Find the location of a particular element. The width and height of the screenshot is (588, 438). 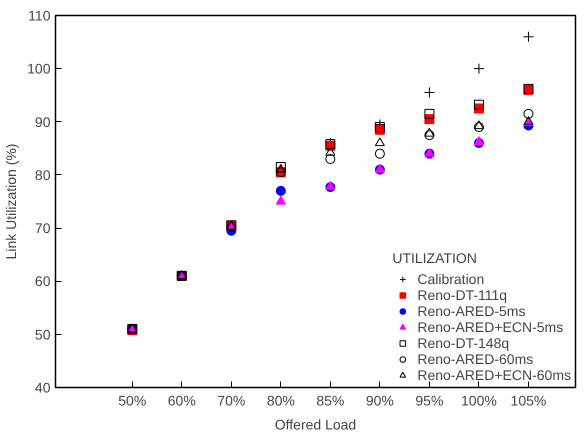

x-tick-label: 80% is located at coordinates (280, 400).